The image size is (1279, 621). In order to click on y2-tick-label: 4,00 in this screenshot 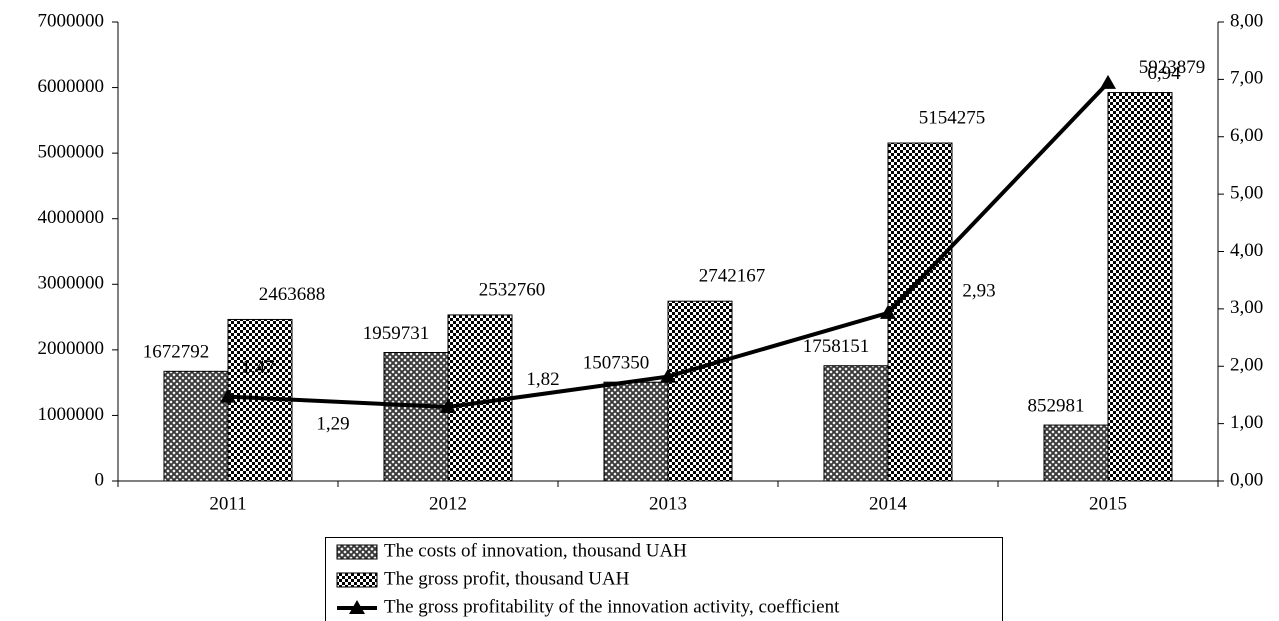, I will do `click(1246, 250)`.